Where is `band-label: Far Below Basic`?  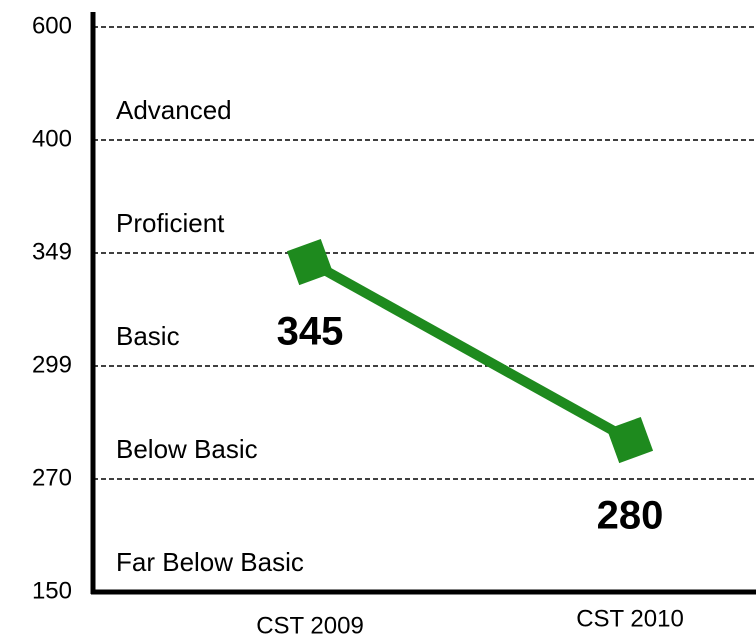 band-label: Far Below Basic is located at coordinates (210, 562).